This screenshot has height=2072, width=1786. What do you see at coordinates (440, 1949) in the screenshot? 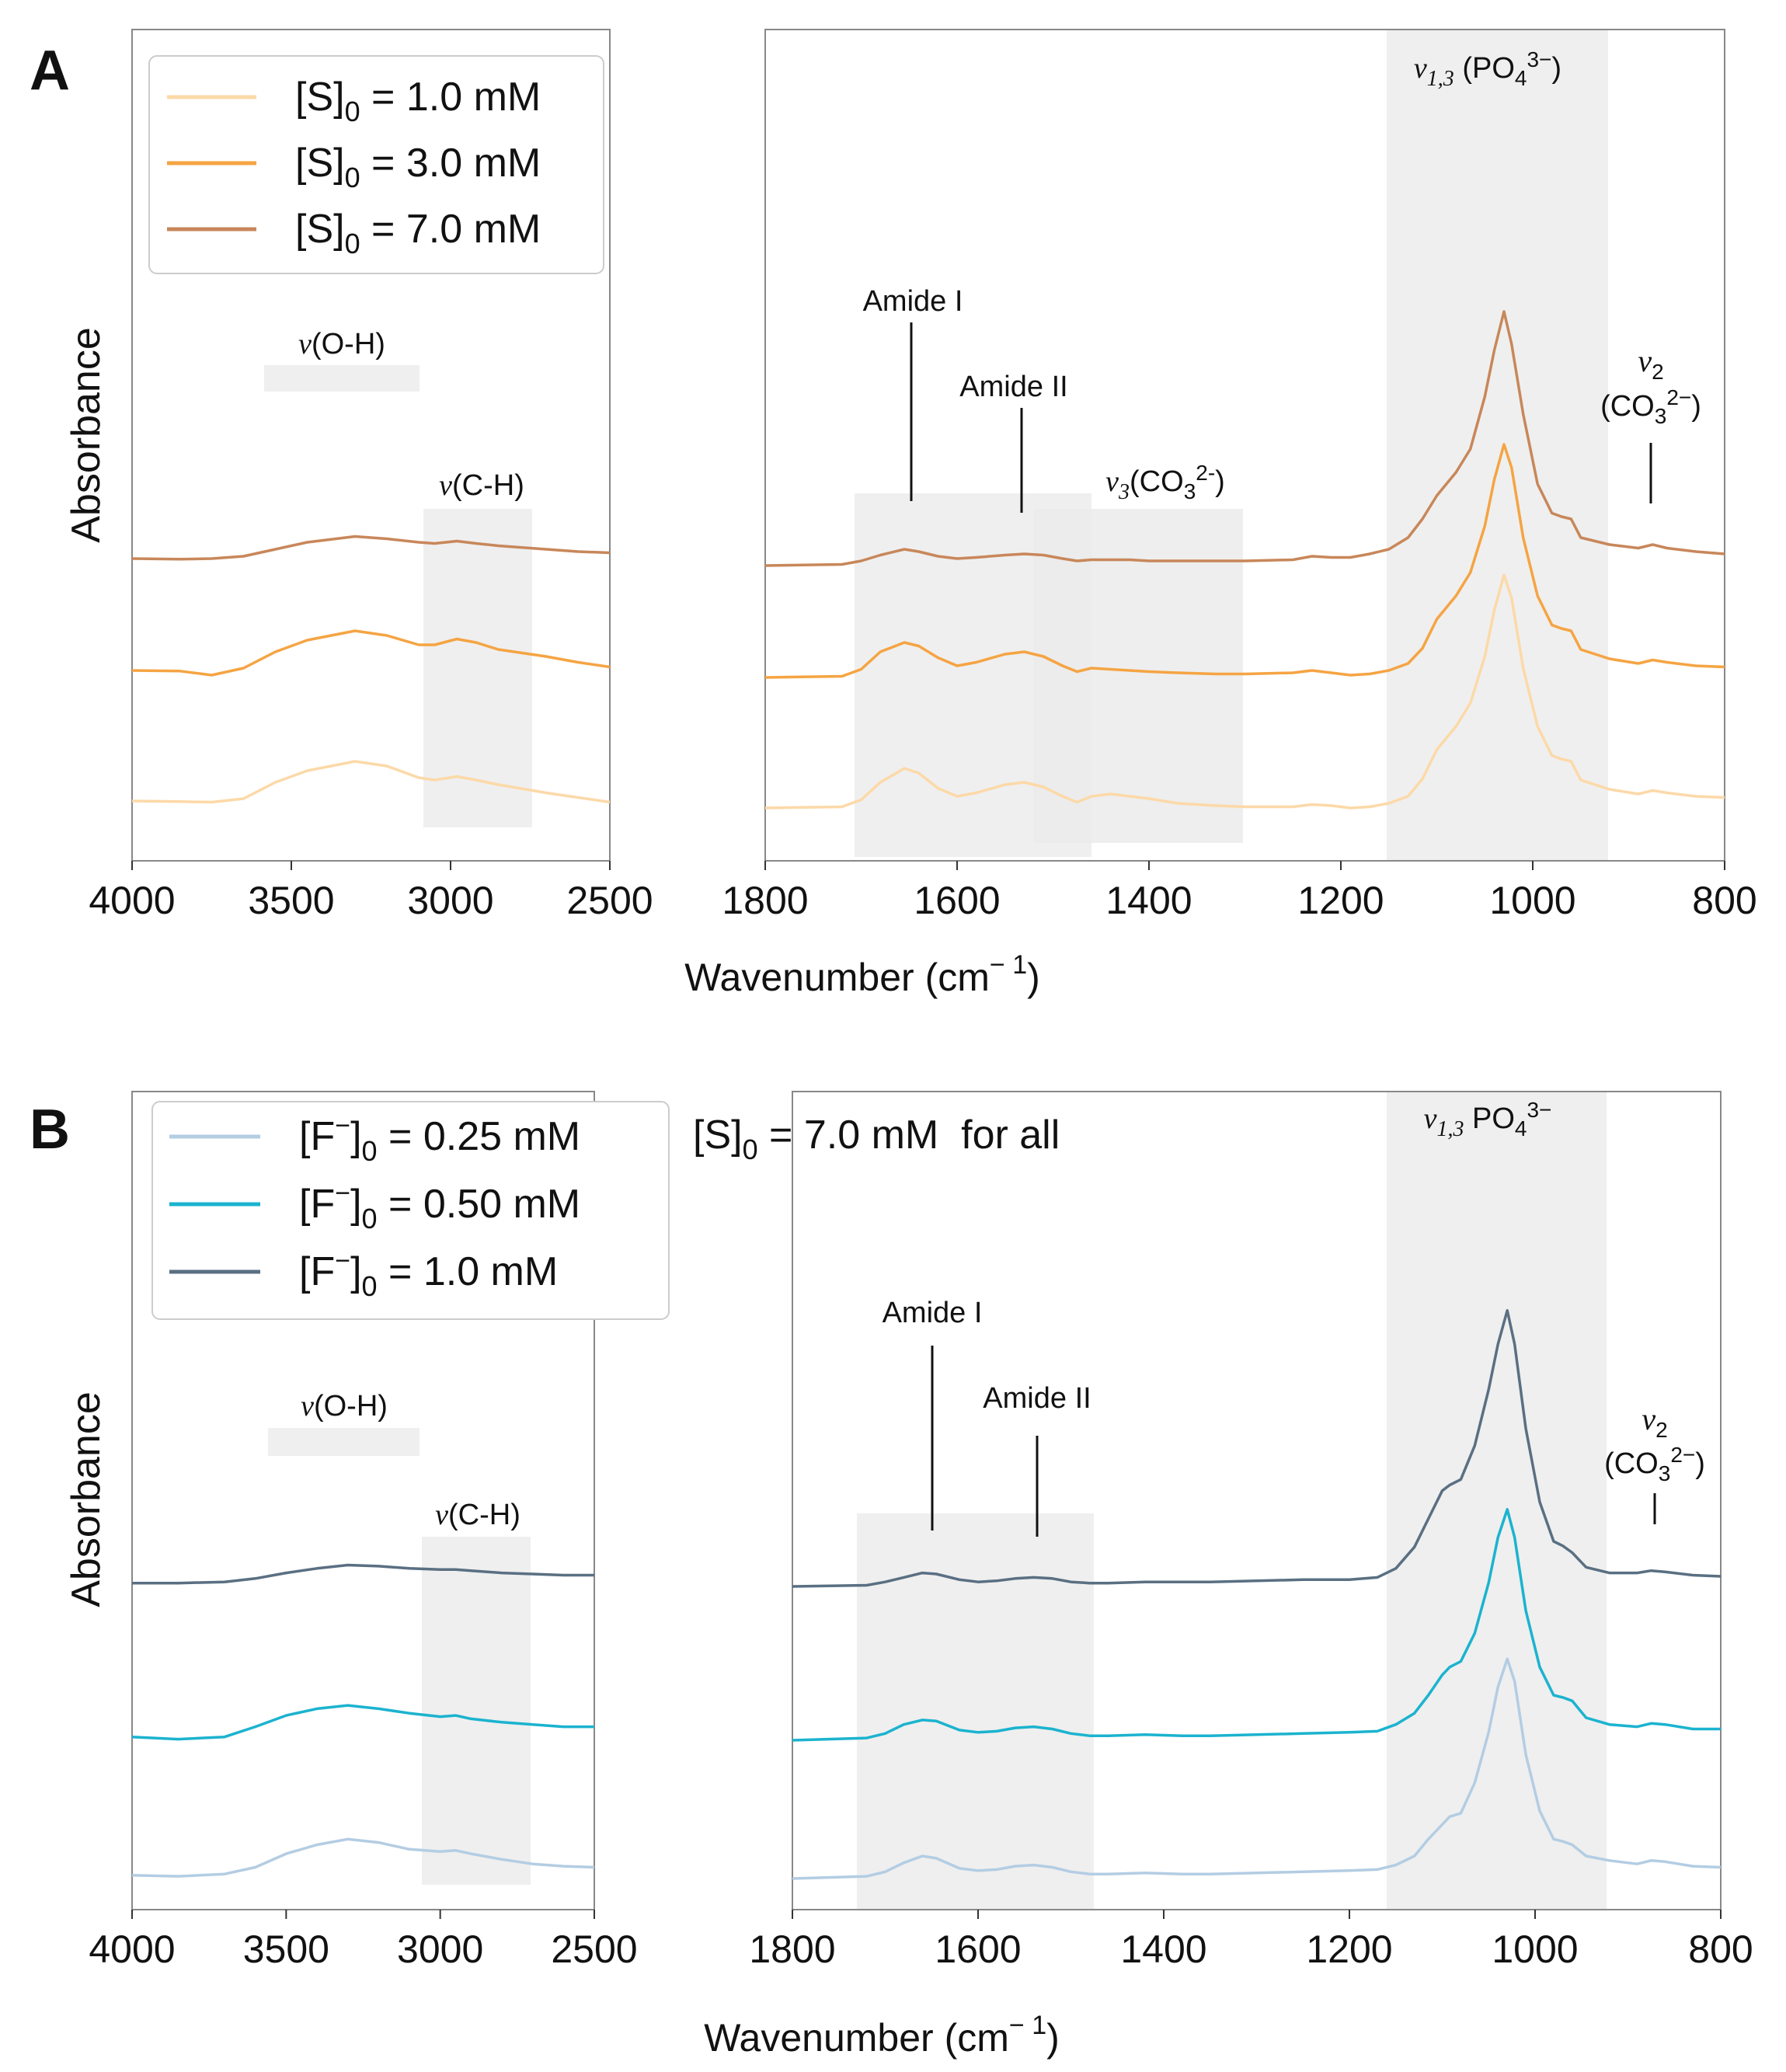
I see `x-tick-label-left-b-2: 3000` at bounding box center [440, 1949].